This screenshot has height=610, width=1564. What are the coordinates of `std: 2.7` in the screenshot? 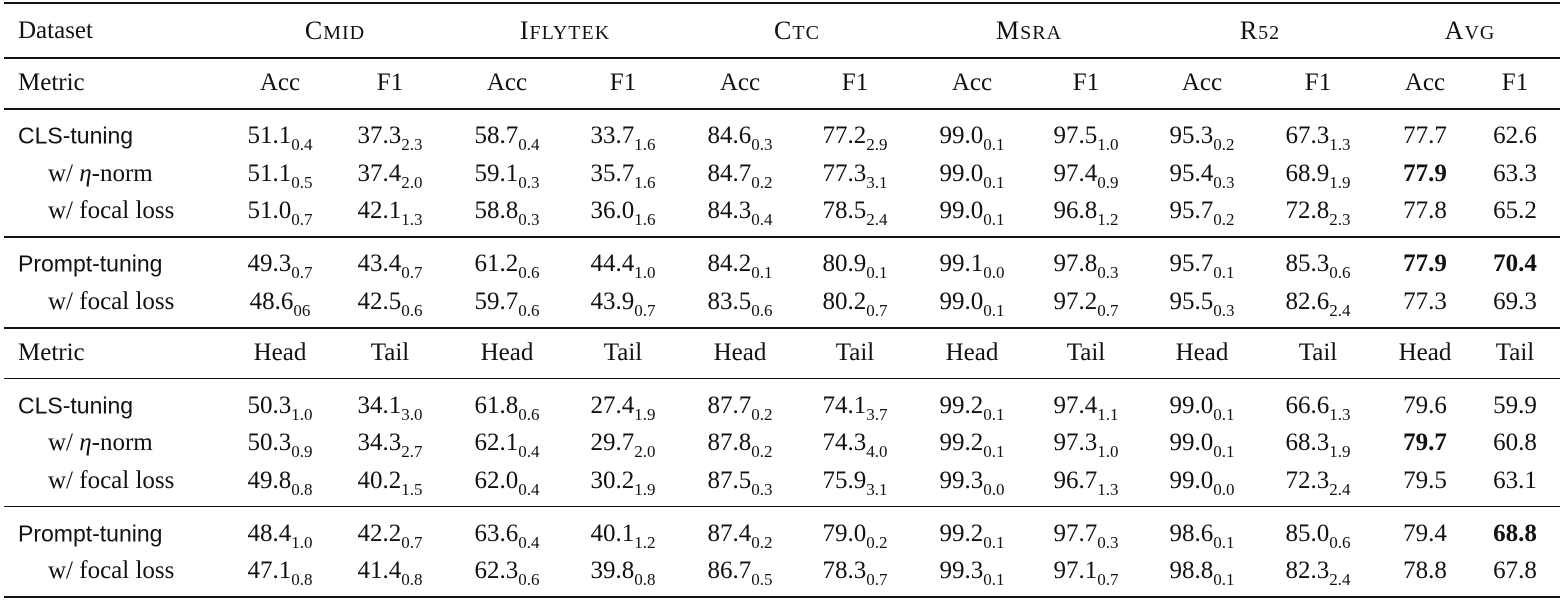 It's located at (412, 451).